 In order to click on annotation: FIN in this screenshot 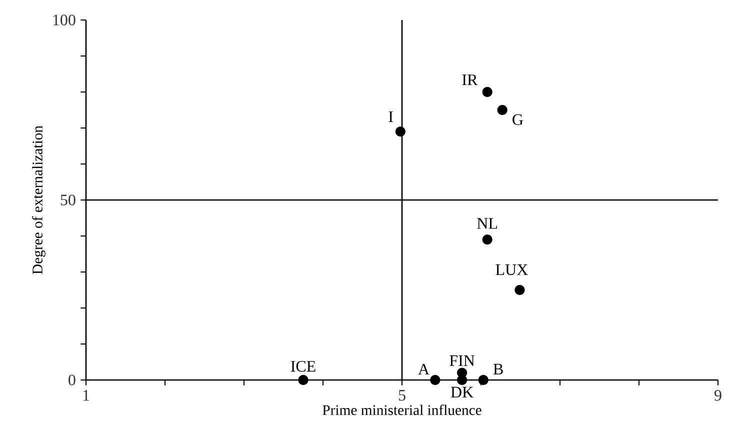, I will do `click(462, 360)`.